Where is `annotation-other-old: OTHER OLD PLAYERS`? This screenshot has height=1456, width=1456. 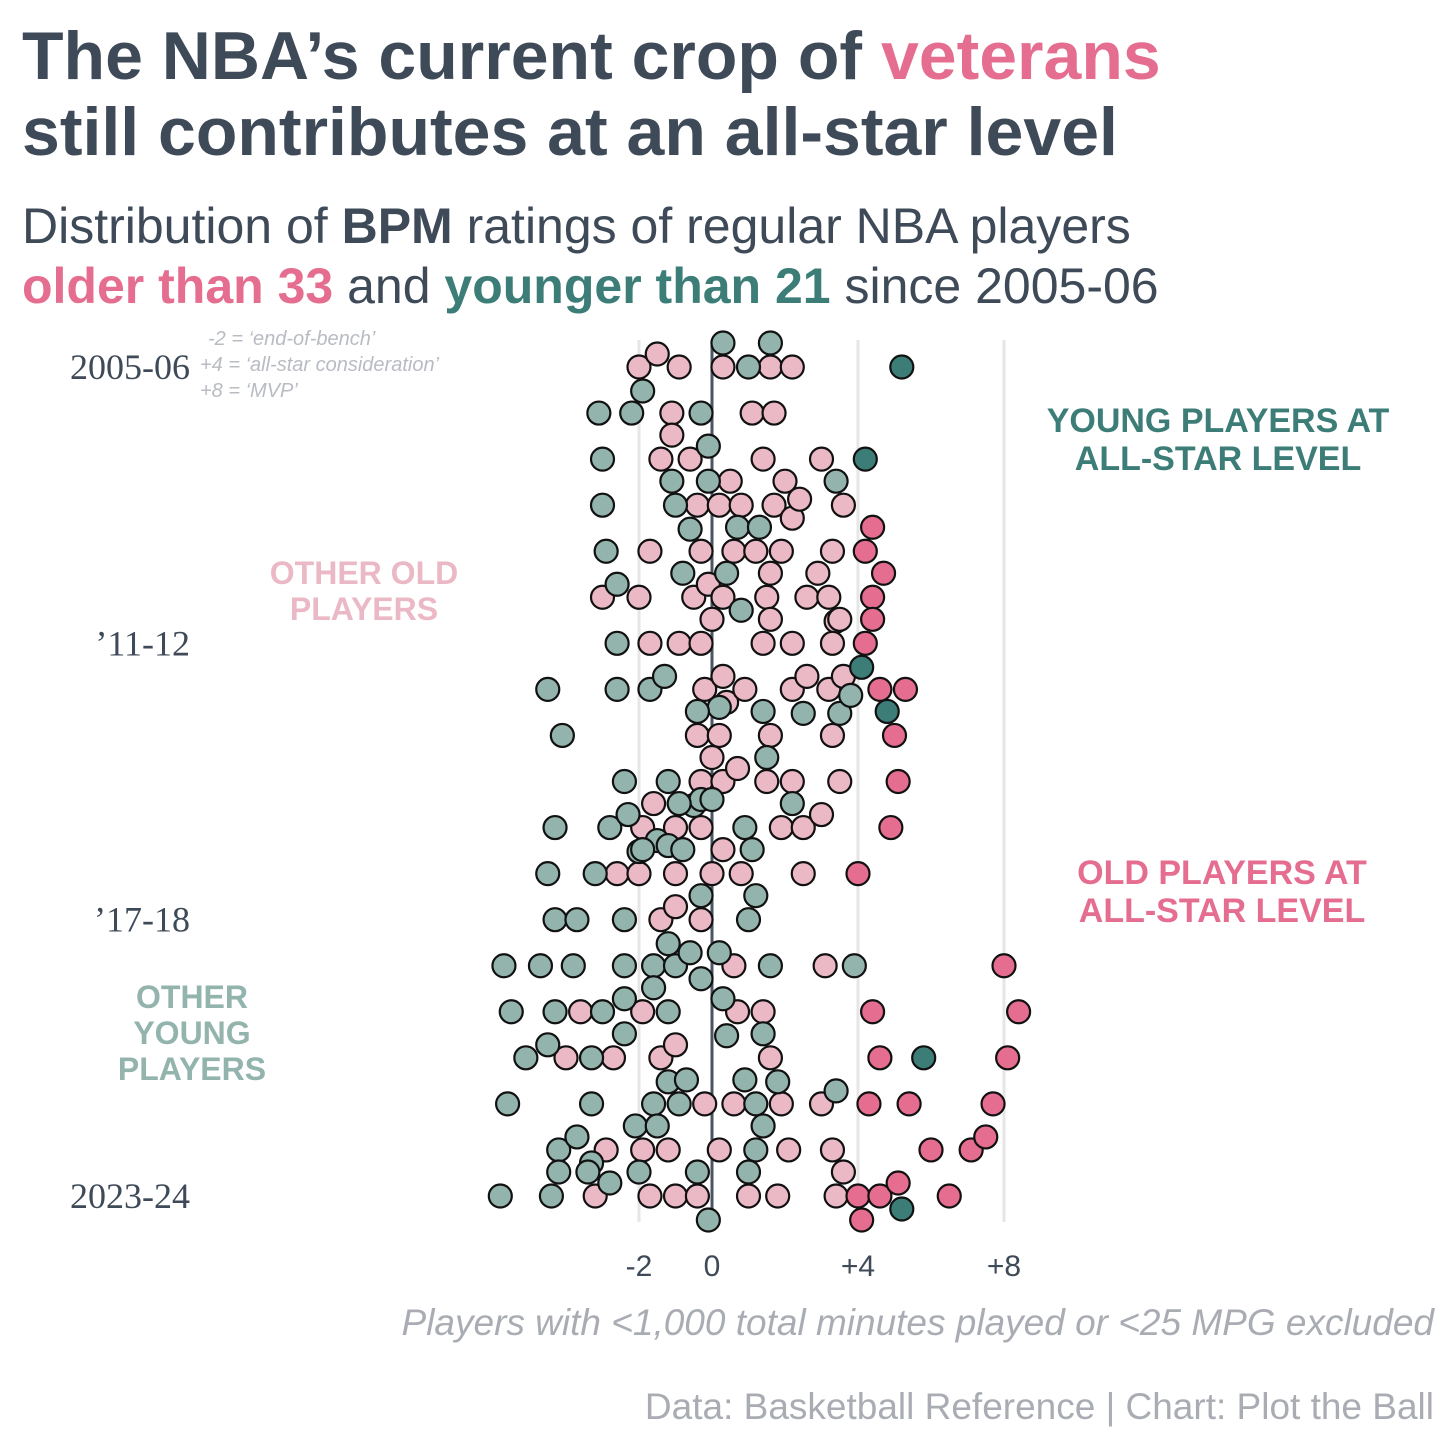
annotation-other-old: OTHER OLD PLAYERS is located at coordinates (364, 591).